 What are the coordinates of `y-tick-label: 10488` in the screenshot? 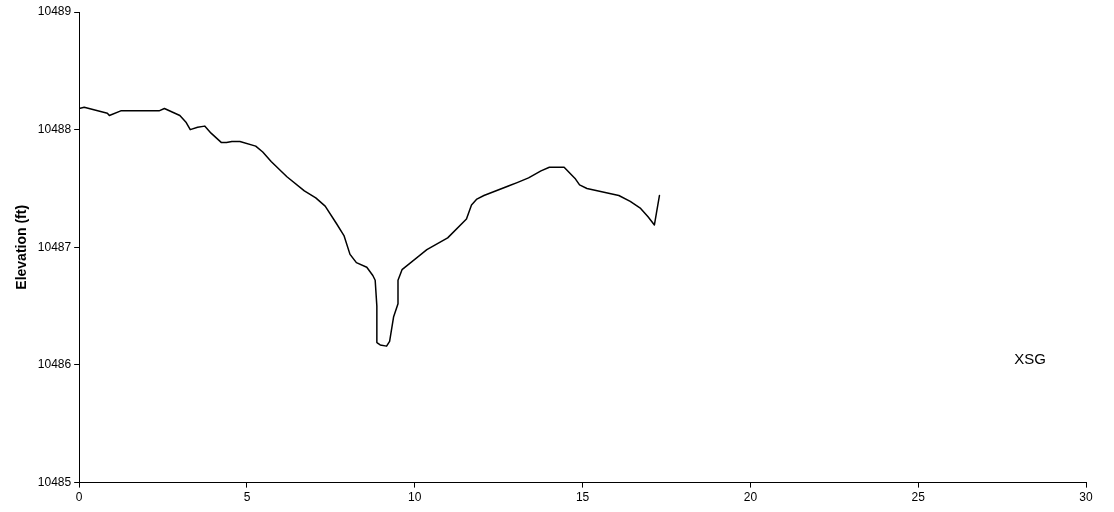 It's located at (54, 128).